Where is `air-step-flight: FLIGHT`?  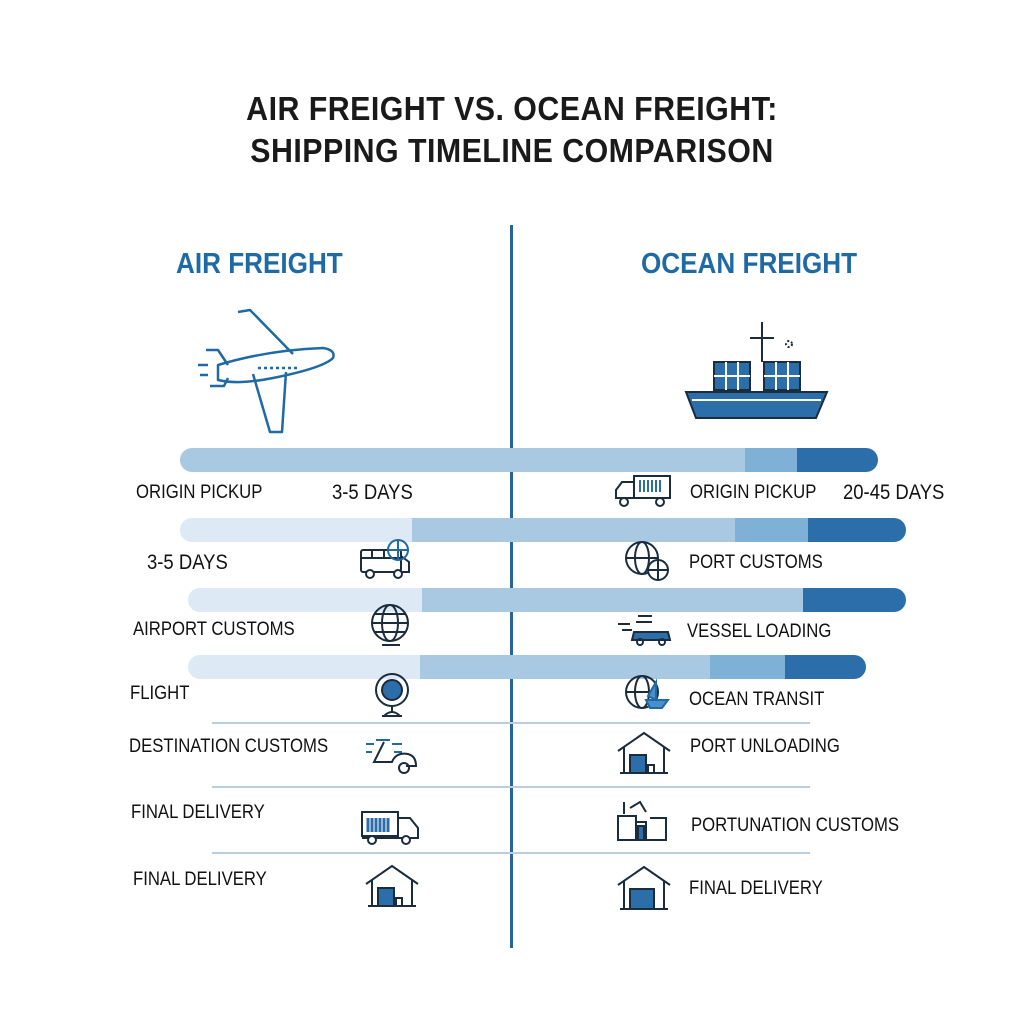
air-step-flight: FLIGHT is located at coordinates (160, 693).